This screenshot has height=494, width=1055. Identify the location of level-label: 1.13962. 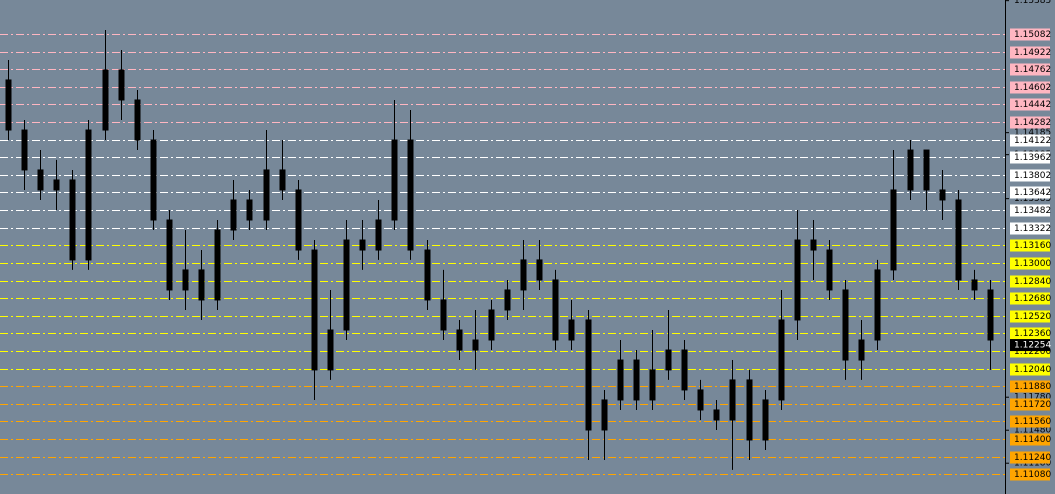
(1032, 158).